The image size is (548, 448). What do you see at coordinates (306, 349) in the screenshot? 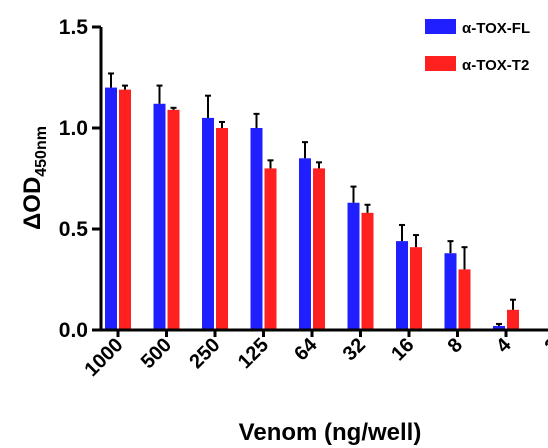
I see `x-tick-label-64: 64` at bounding box center [306, 349].